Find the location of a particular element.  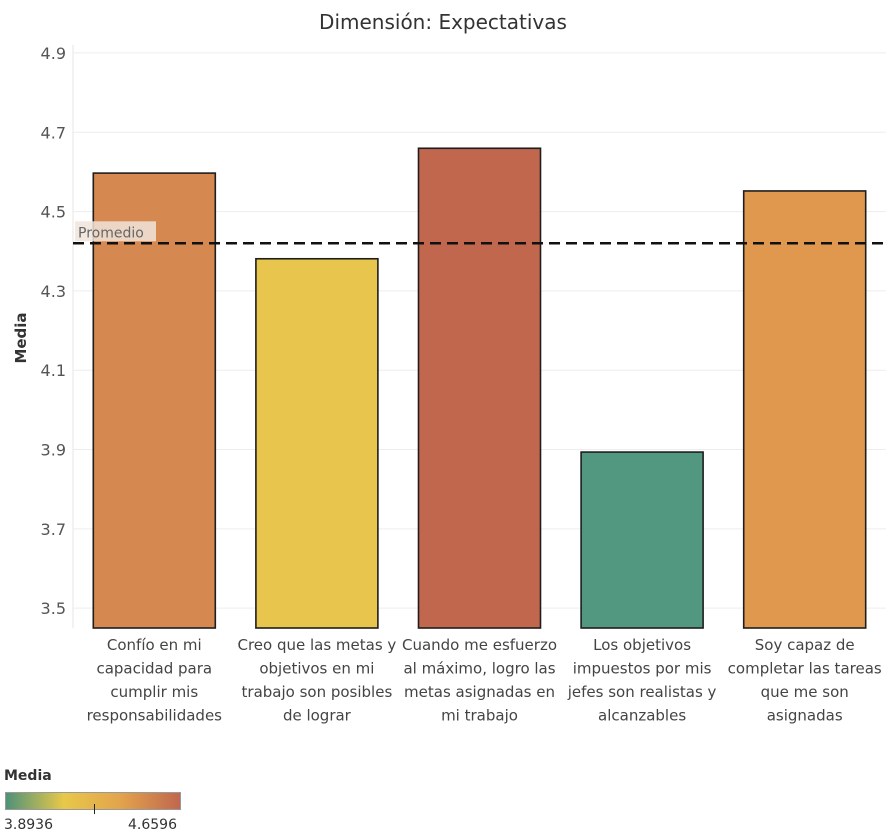

y-tick-label: 4.9 is located at coordinates (53, 53).